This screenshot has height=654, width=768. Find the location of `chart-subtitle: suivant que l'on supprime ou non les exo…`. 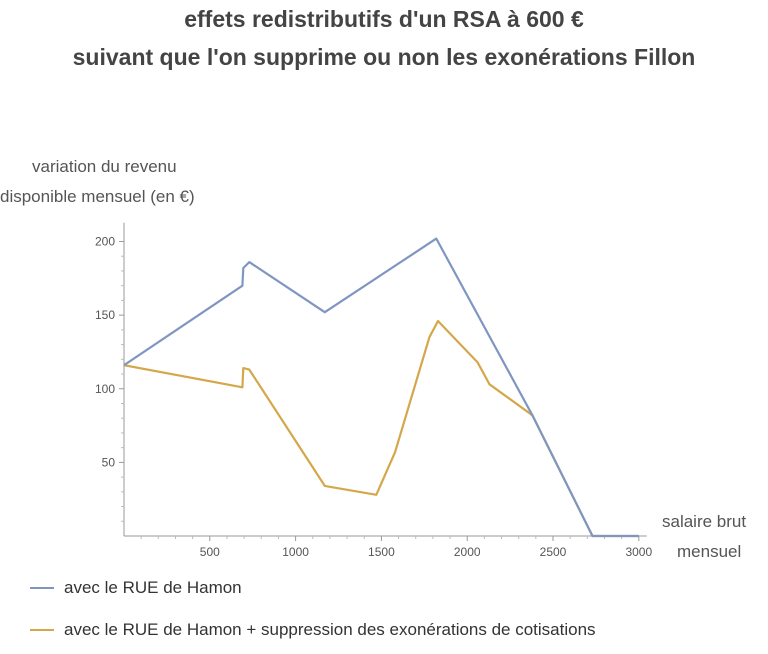

chart-subtitle: suivant que l'on supprime ou non les exo… is located at coordinates (384, 57).